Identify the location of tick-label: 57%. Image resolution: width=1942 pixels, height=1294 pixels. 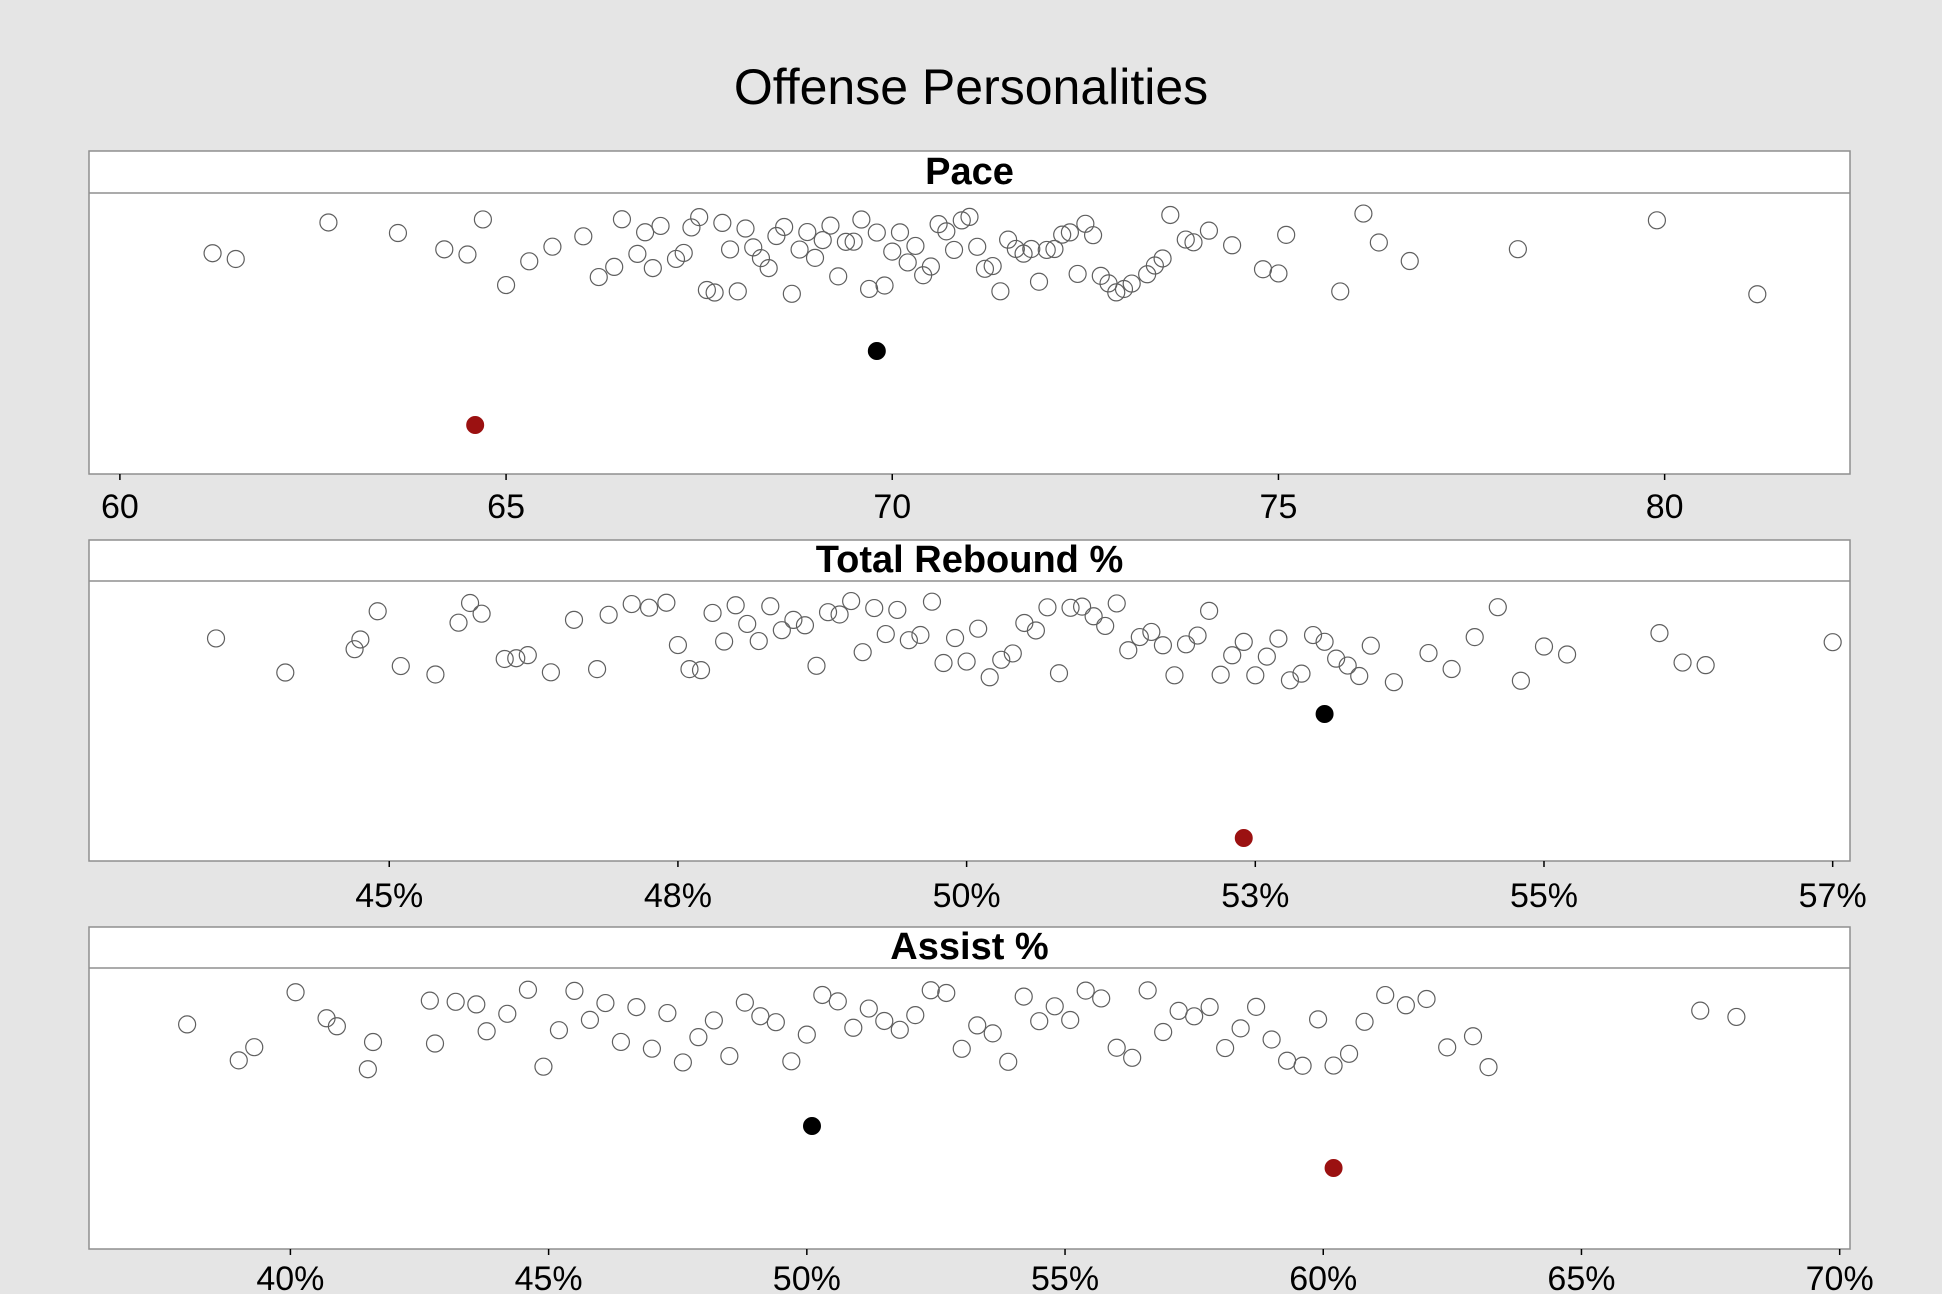
(1833, 896).